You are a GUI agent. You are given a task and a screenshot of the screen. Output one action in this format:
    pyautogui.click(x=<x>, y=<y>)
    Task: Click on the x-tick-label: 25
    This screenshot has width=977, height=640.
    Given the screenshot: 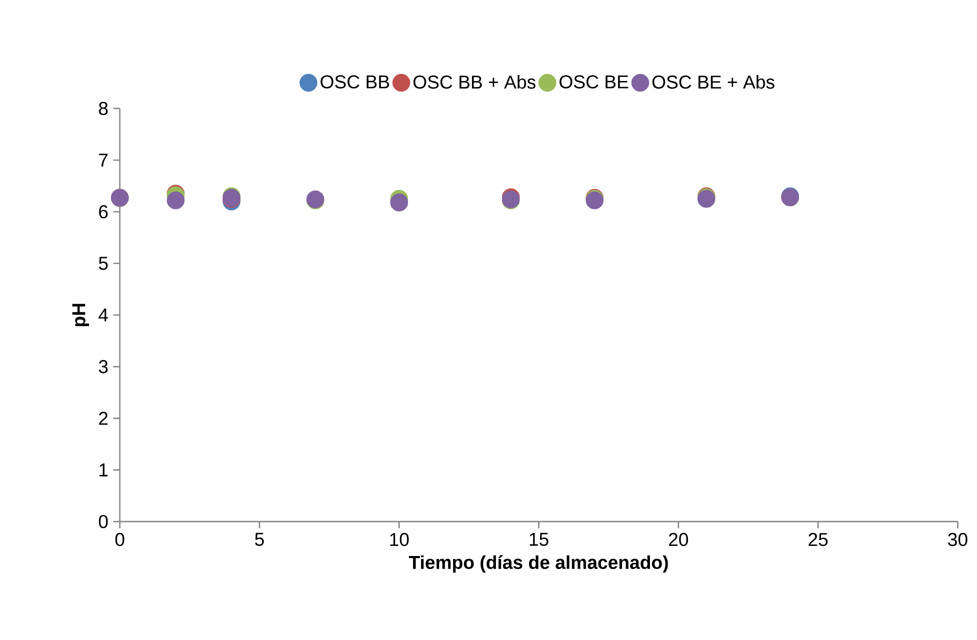 What is the action you would take?
    pyautogui.click(x=818, y=539)
    